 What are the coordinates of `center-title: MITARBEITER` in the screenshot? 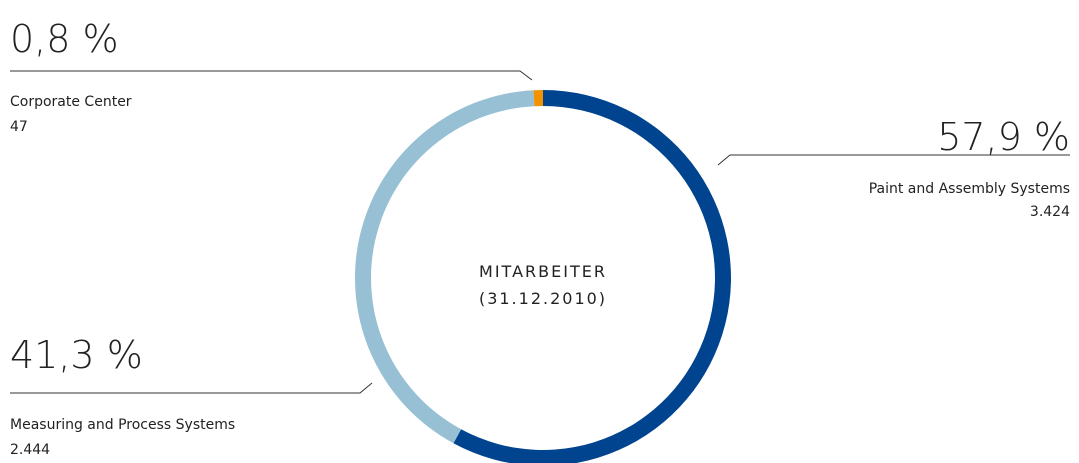 It's located at (543, 271).